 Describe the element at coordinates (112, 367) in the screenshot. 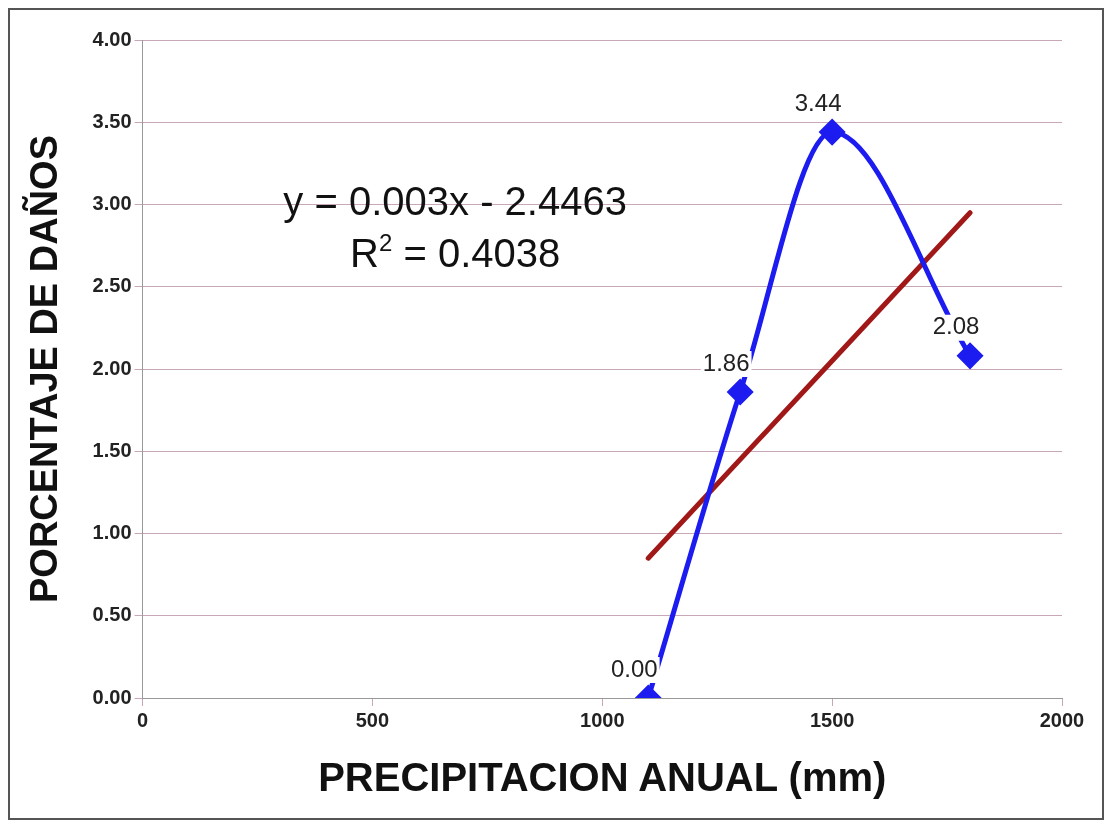

I see `y-tick-label: 2.00` at that location.